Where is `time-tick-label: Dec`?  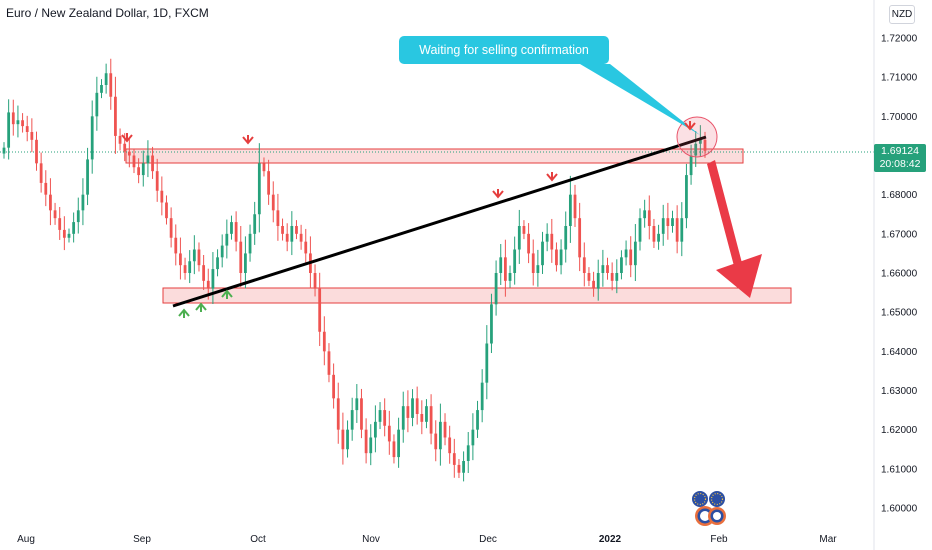 time-tick-label: Dec is located at coordinates (488, 539).